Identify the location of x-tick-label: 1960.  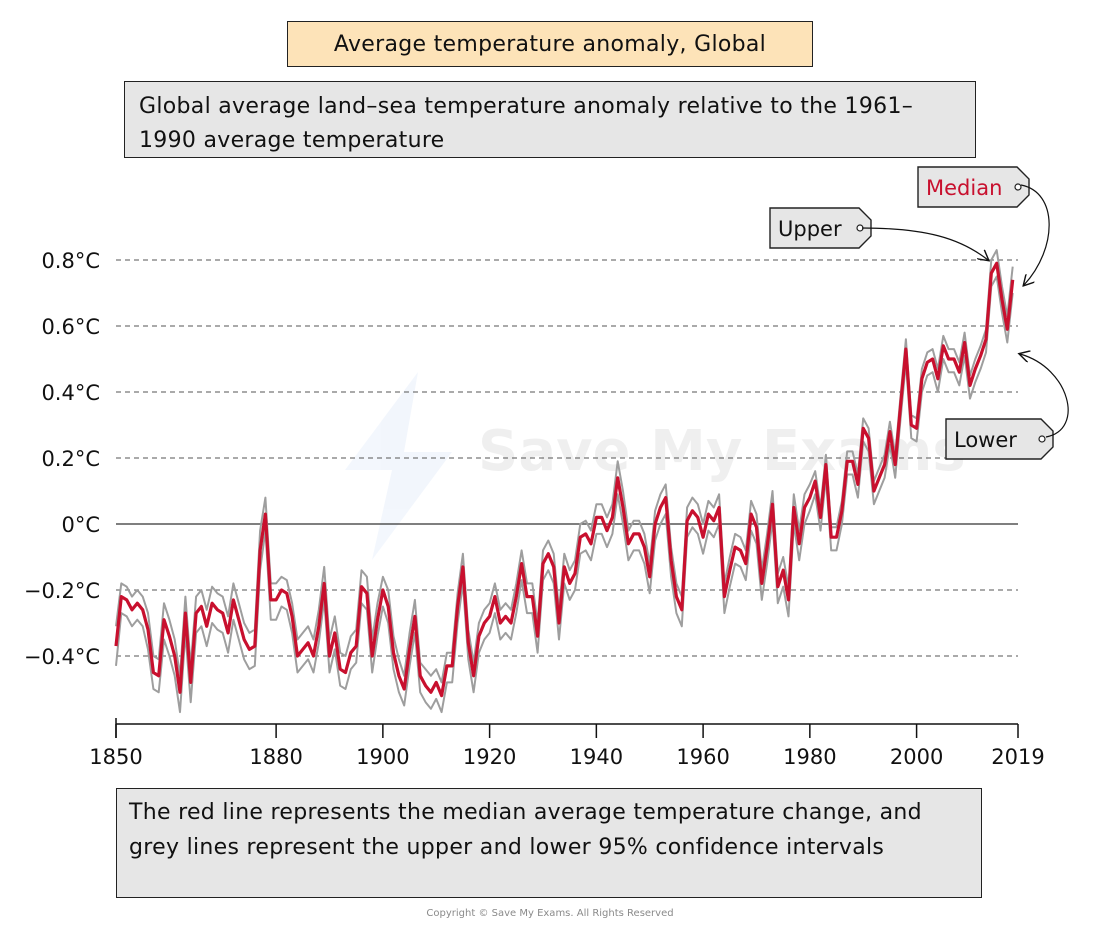
(702, 757).